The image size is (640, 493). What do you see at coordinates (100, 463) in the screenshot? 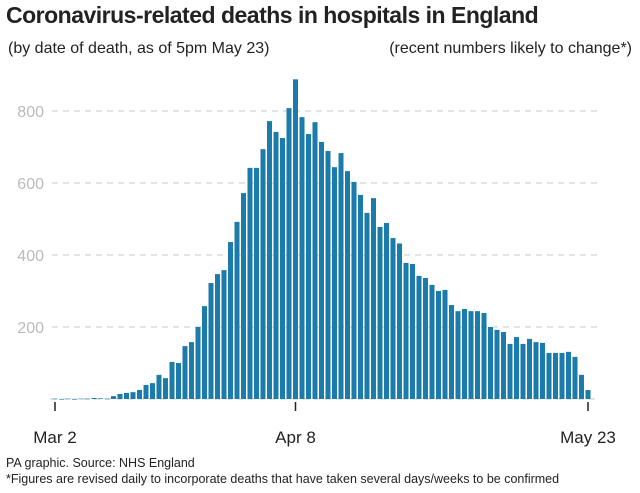
I see `footer-source: PA graphic. Source: NHS England` at bounding box center [100, 463].